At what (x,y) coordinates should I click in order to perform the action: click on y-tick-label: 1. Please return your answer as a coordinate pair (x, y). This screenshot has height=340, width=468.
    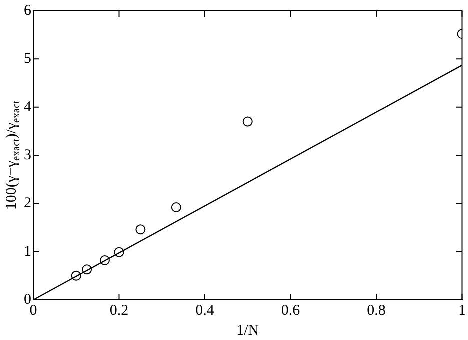
    Looking at the image, I should click on (28, 252).